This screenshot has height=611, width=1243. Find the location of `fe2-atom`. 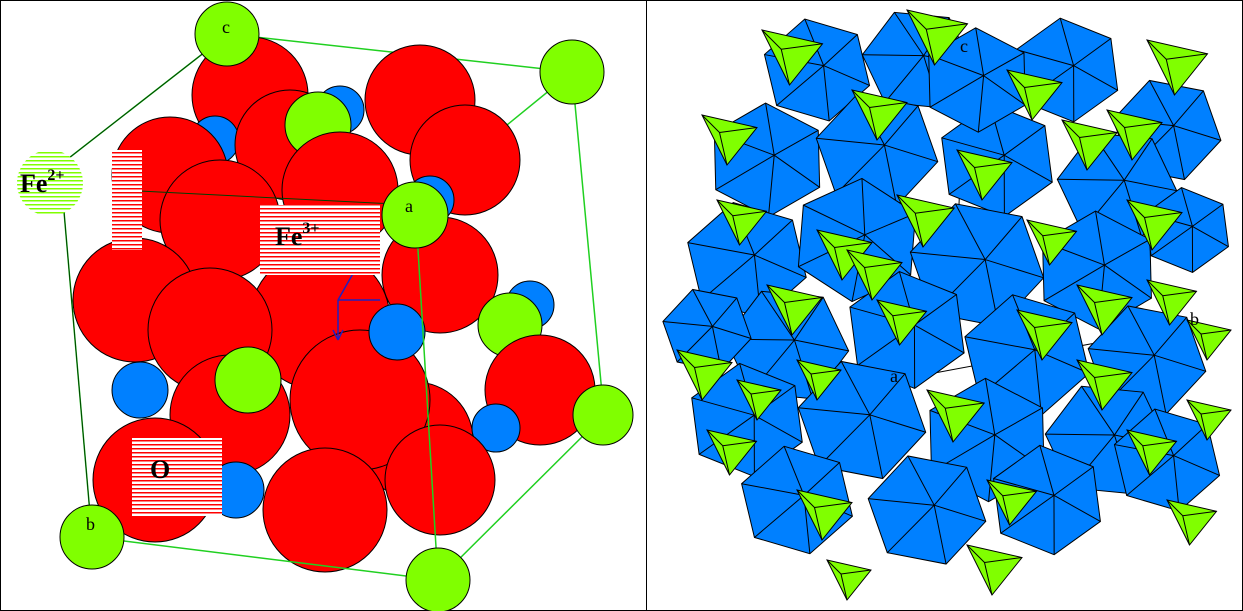

fe2-atom is located at coordinates (248, 380).